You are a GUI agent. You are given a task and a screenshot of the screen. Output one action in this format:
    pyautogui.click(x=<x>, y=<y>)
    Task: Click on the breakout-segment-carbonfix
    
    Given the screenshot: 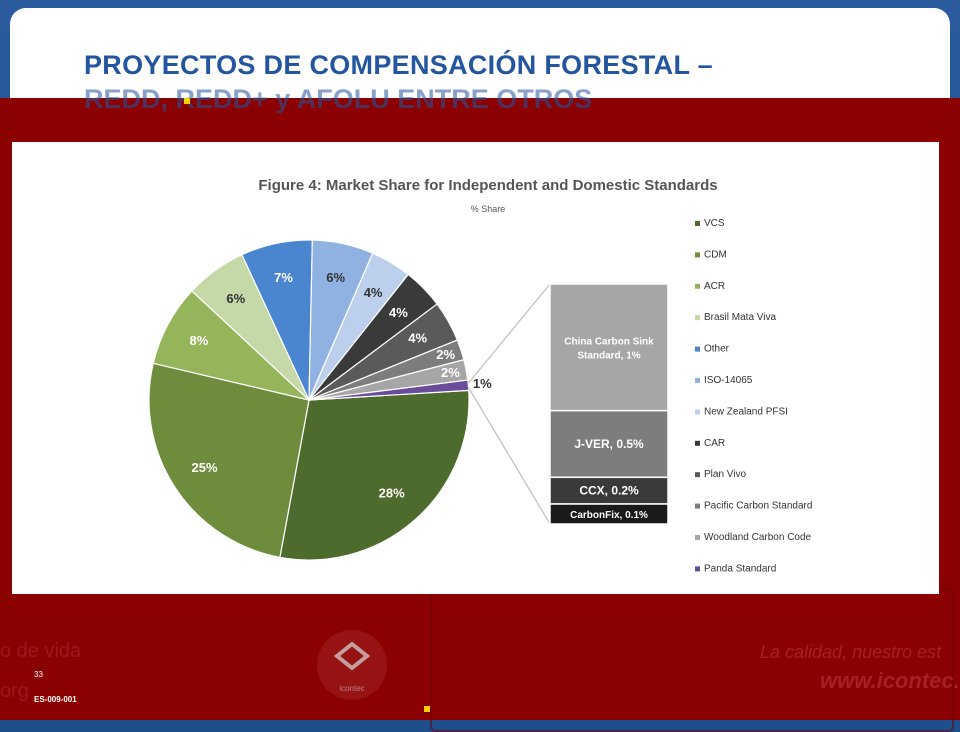 What is the action you would take?
    pyautogui.click(x=609, y=514)
    